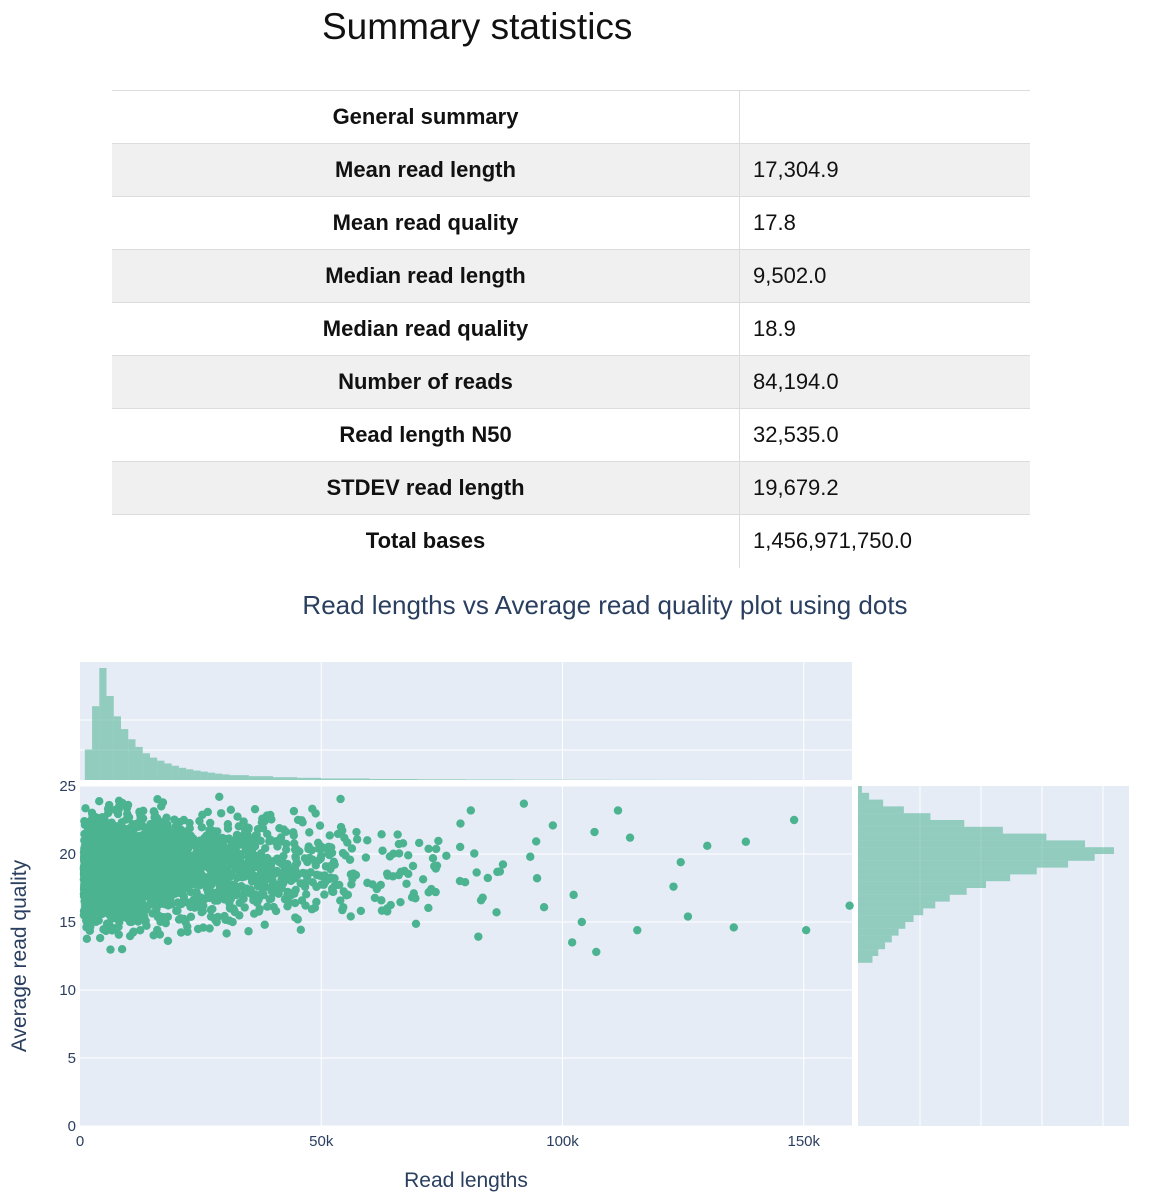 The height and width of the screenshot is (1201, 1152). Describe the element at coordinates (426, 541) in the screenshot. I see `row-label: Total bases` at that location.